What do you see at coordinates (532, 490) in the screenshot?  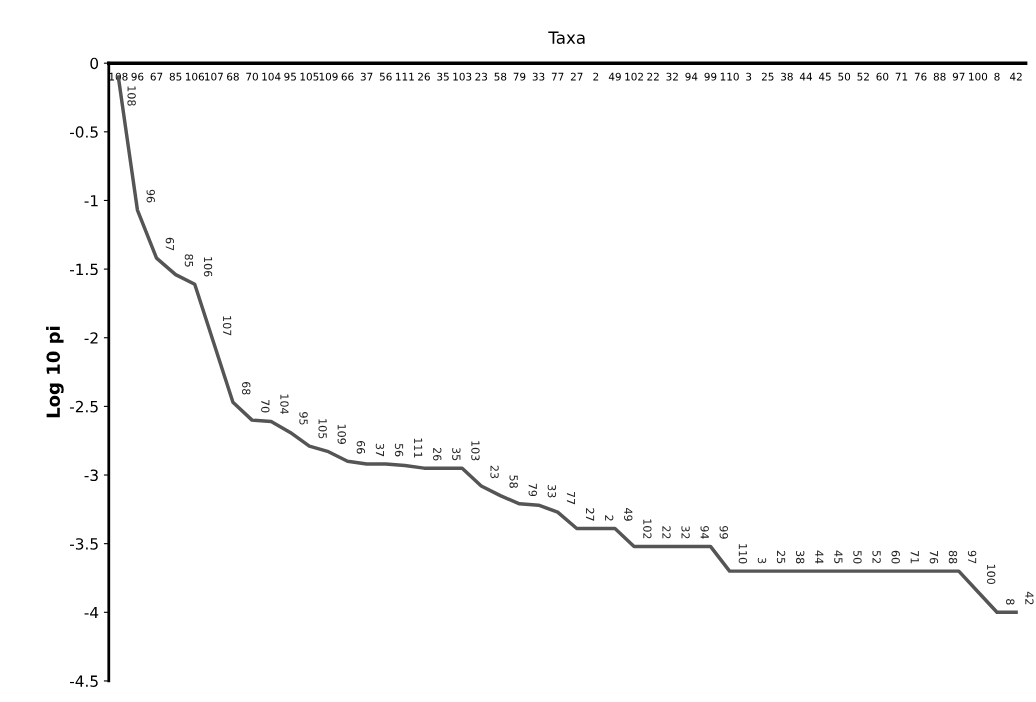 I see `annotation: 79` at bounding box center [532, 490].